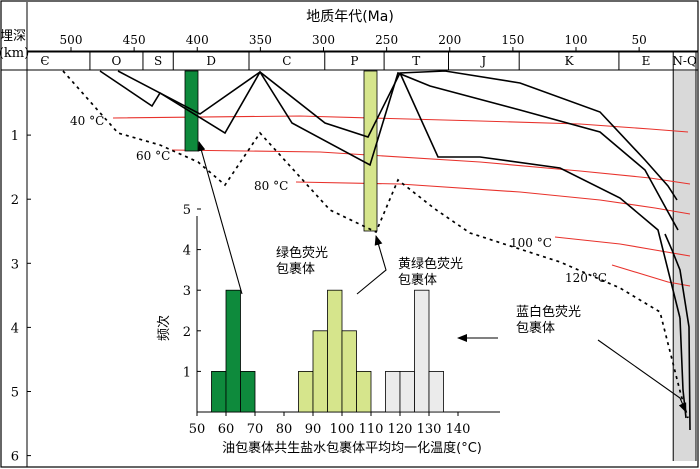 This screenshot has width=700, height=469. What do you see at coordinates (354, 61) in the screenshot?
I see `period-label: P` at bounding box center [354, 61].